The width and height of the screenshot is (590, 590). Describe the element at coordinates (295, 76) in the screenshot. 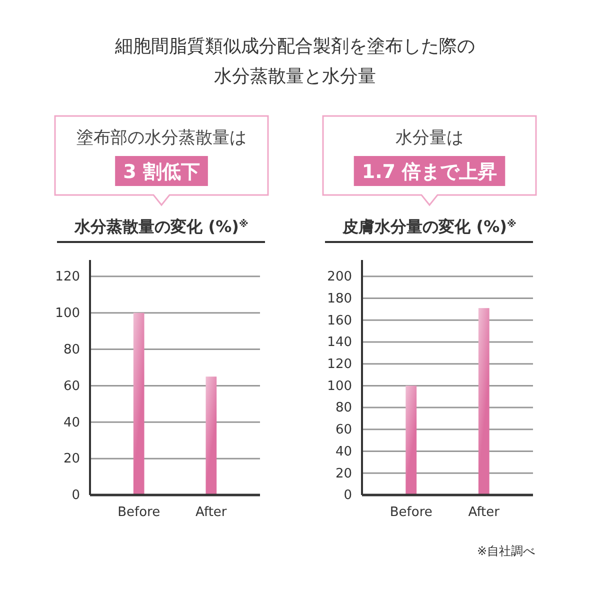

I see `text: 水分蒸散量と水分量` at that location.